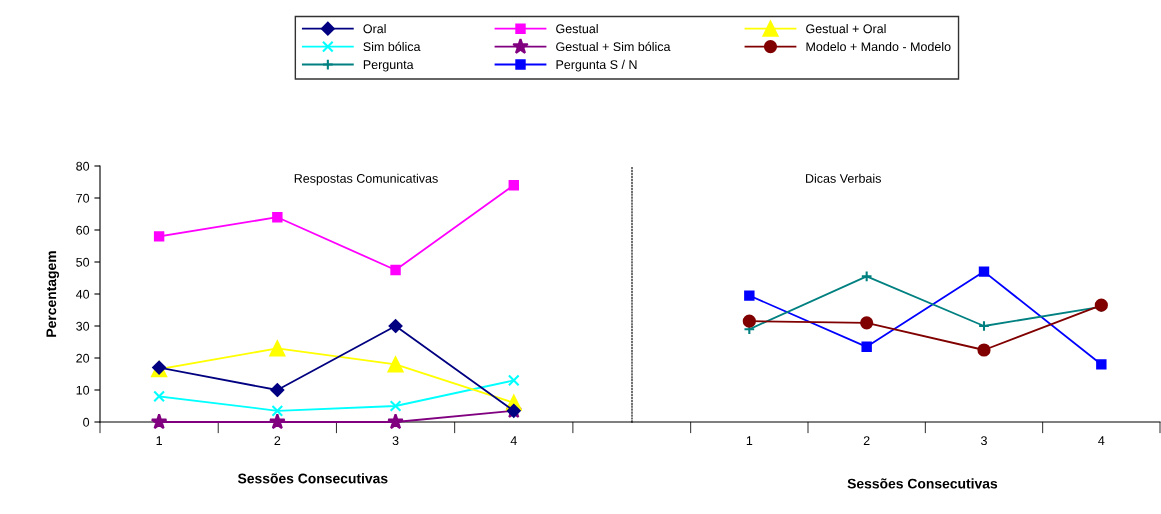 The height and width of the screenshot is (514, 1161). What do you see at coordinates (878, 46) in the screenshot?
I see `legend-label: Modelo + Mando - Modelo` at bounding box center [878, 46].